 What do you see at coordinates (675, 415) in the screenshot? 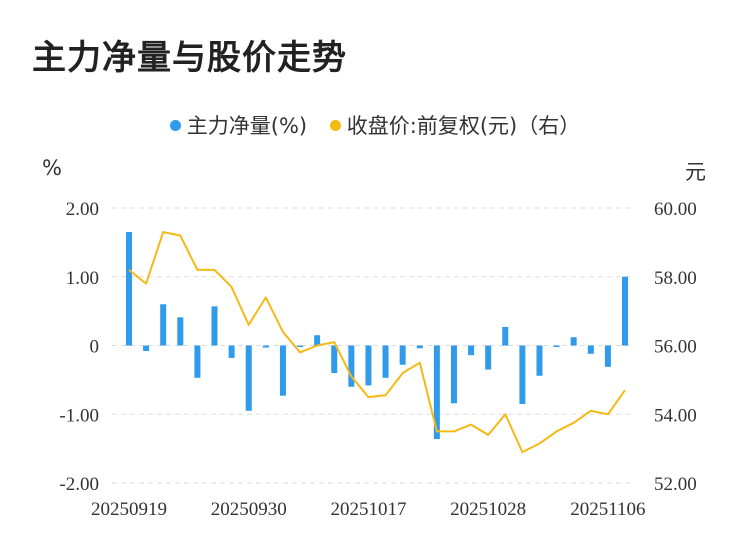
I see `y-right-tick-label: 54.00` at bounding box center [675, 415].